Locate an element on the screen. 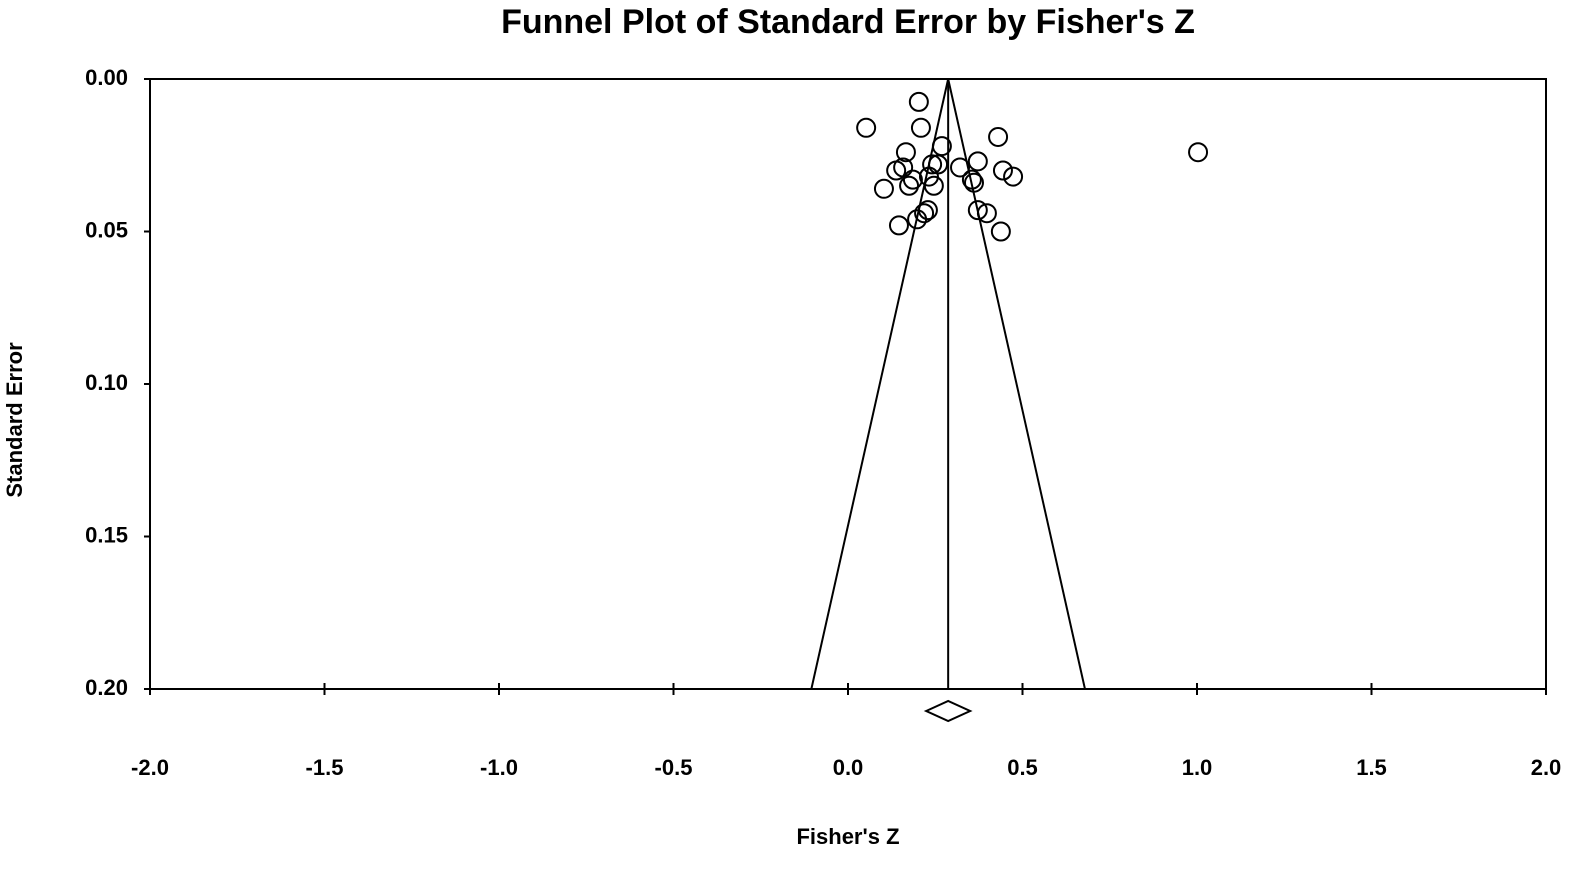 The width and height of the screenshot is (1596, 875). x-tick-label: -2.0 is located at coordinates (150, 767).